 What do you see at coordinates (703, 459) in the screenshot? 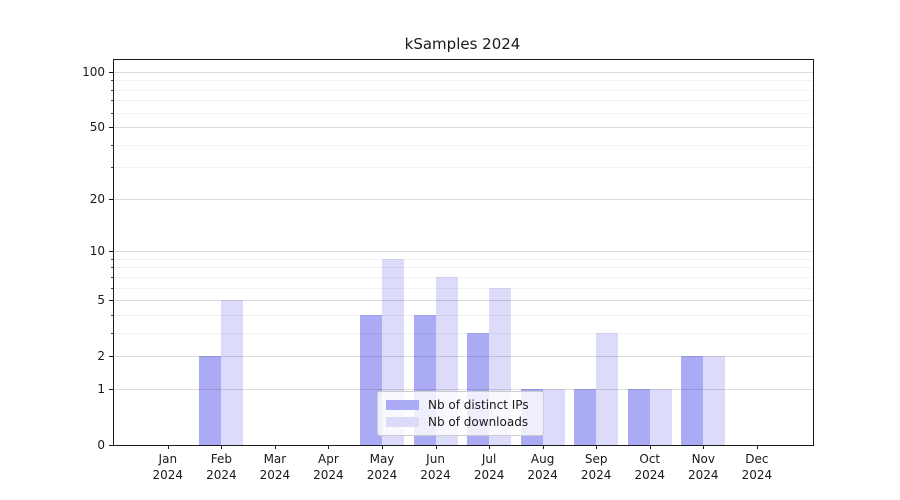
I see `x-tick-month: Nov` at bounding box center [703, 459].